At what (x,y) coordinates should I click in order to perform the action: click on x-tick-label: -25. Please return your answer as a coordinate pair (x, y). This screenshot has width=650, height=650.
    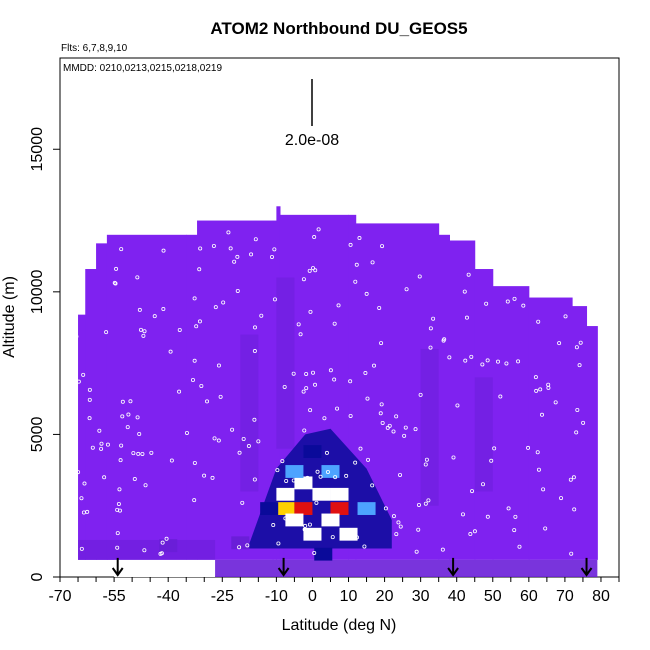
    Looking at the image, I should click on (222, 596).